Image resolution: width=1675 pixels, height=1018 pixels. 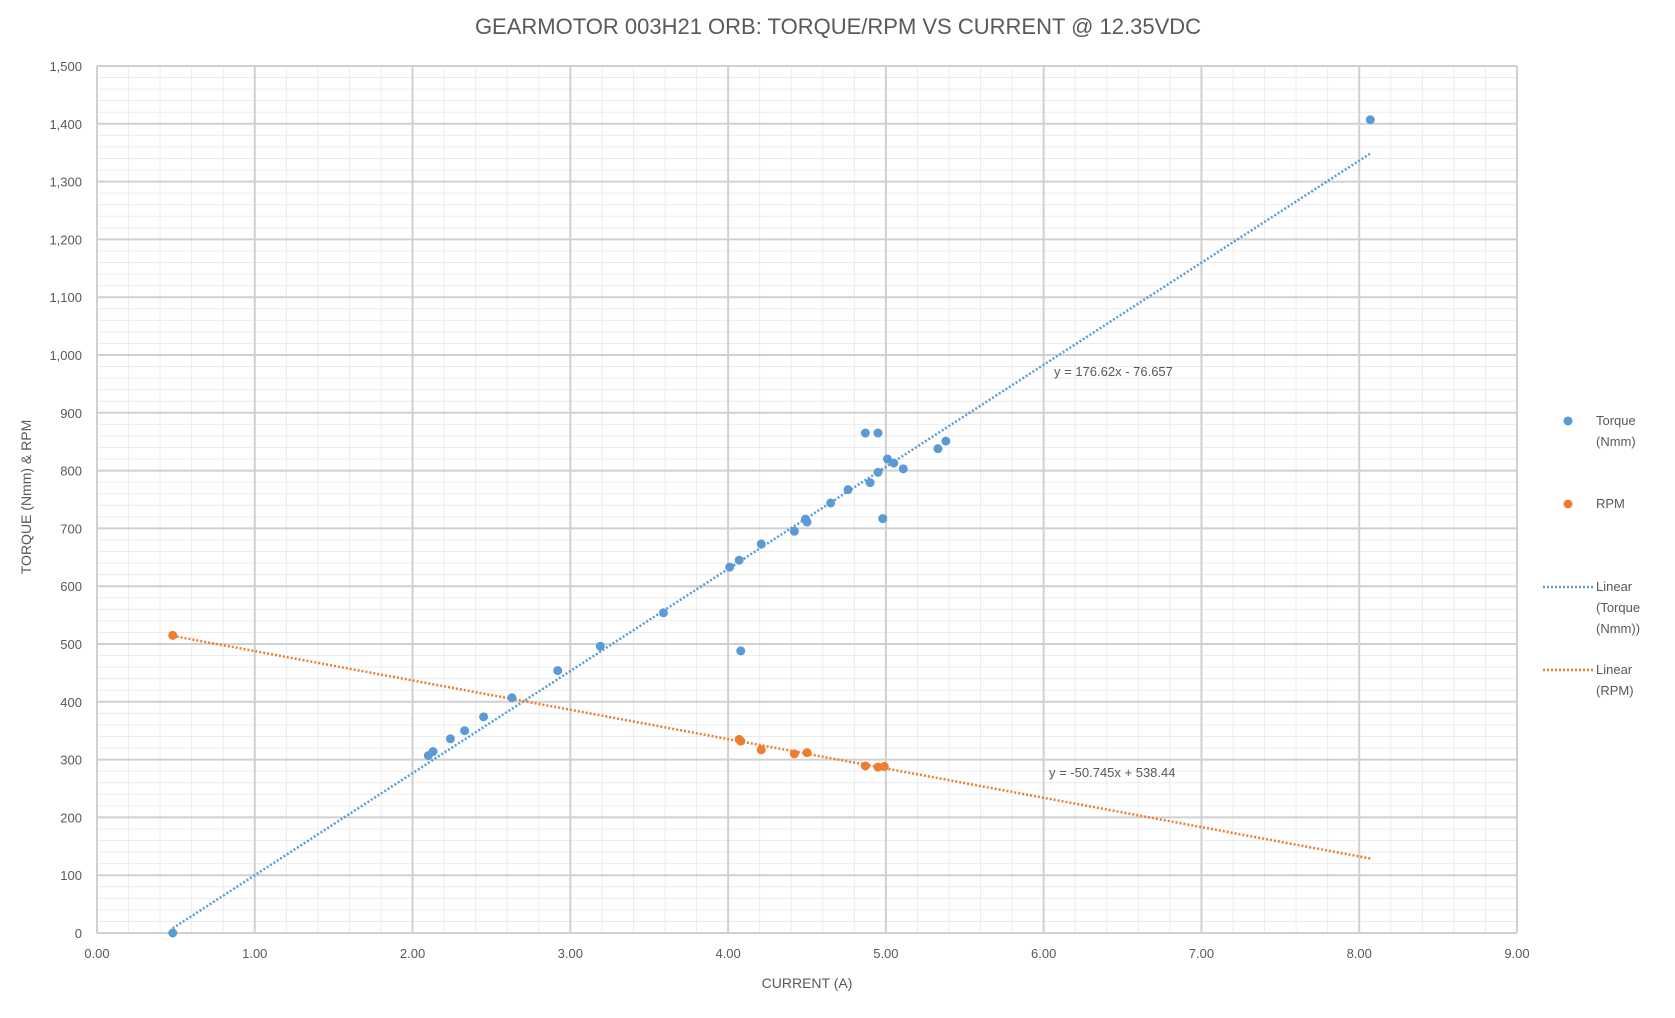 What do you see at coordinates (1616, 431) in the screenshot?
I see `legend-label: Torque (Nmm)` at bounding box center [1616, 431].